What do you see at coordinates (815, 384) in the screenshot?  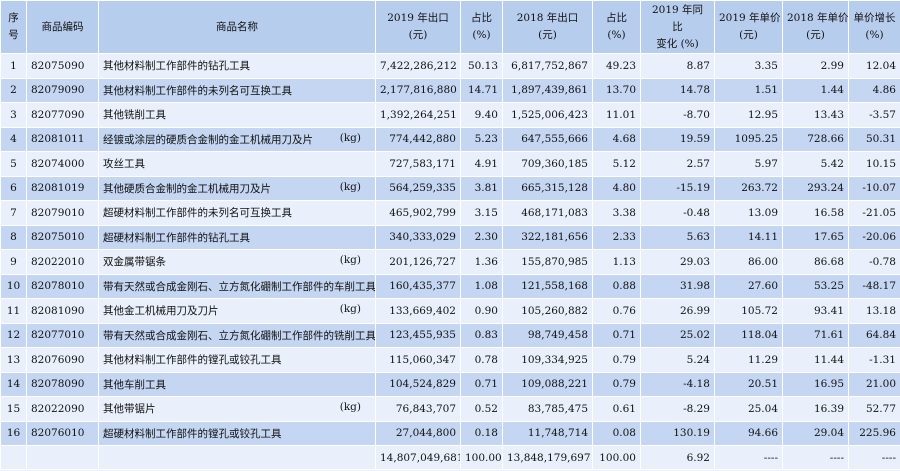 I see `price-2018-cell: 16.95` at bounding box center [815, 384].